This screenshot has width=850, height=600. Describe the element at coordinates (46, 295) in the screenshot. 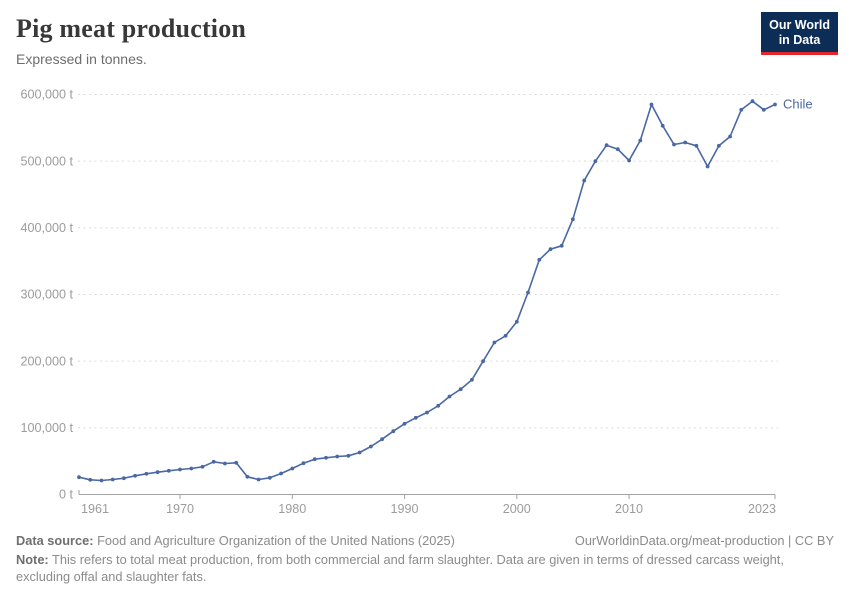

I see `y-tick-label: 300,000 t` at that location.